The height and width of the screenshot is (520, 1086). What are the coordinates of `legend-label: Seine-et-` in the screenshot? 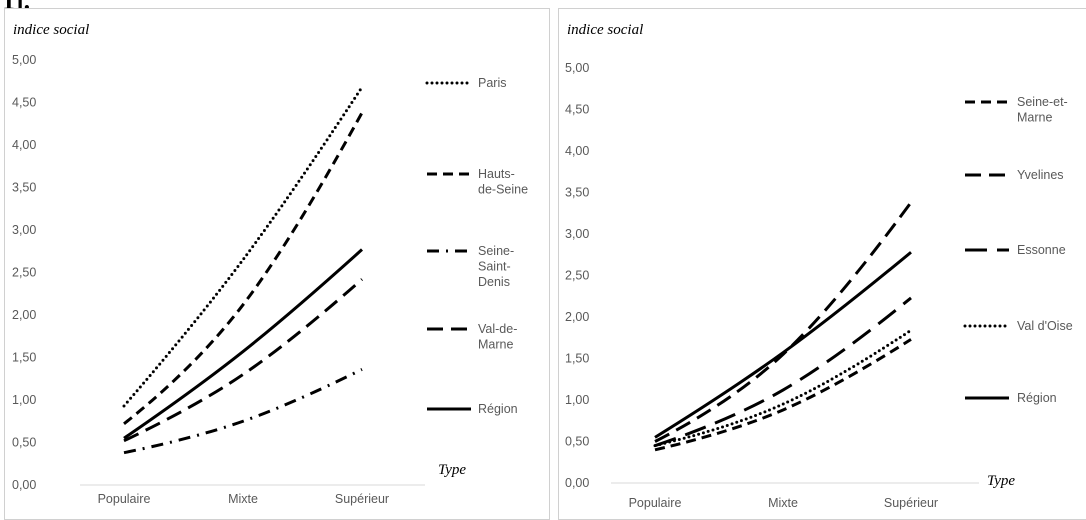 It's located at (1042, 102).